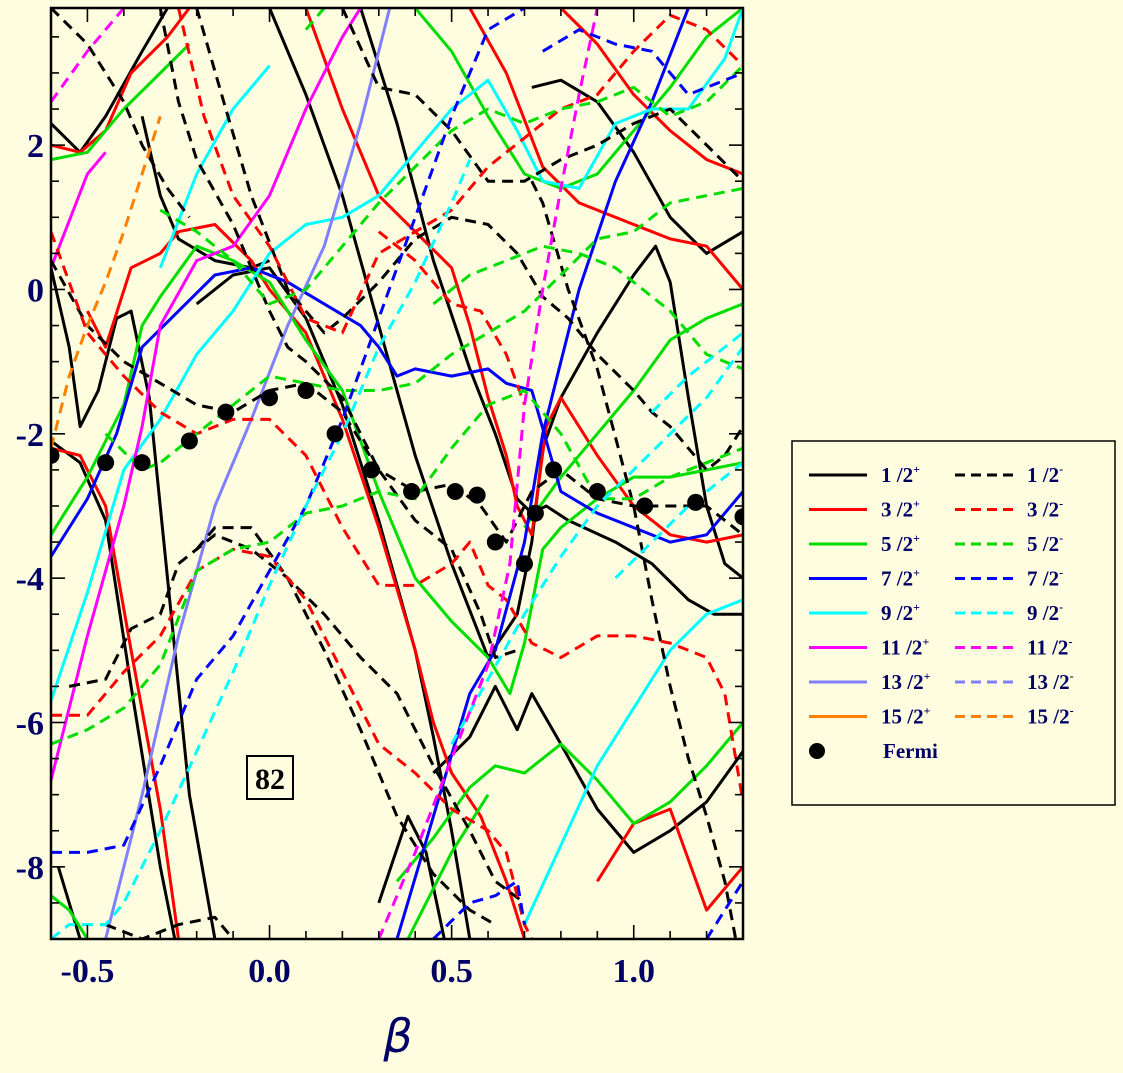  I want to click on legend-label: 15 /2-, so click(1050, 716).